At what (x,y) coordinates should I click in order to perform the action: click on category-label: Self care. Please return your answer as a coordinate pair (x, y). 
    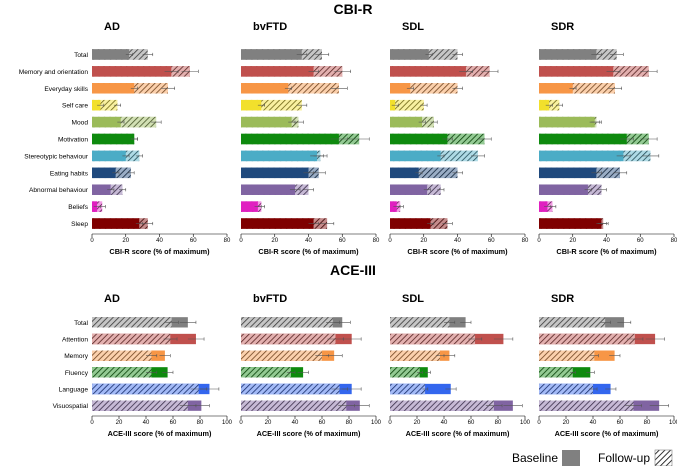
    Looking at the image, I should click on (75, 106).